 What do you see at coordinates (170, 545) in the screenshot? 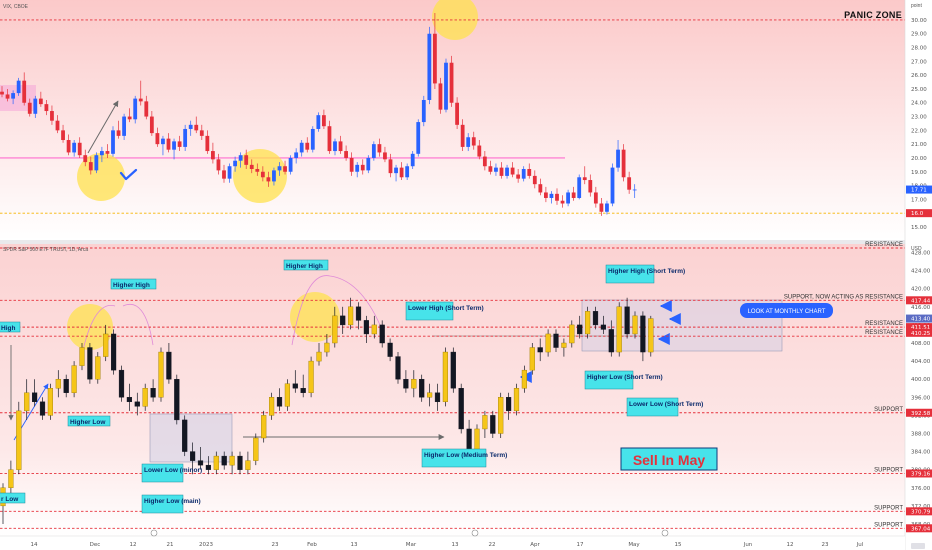
I see `x-tick-label: 21` at bounding box center [170, 545].